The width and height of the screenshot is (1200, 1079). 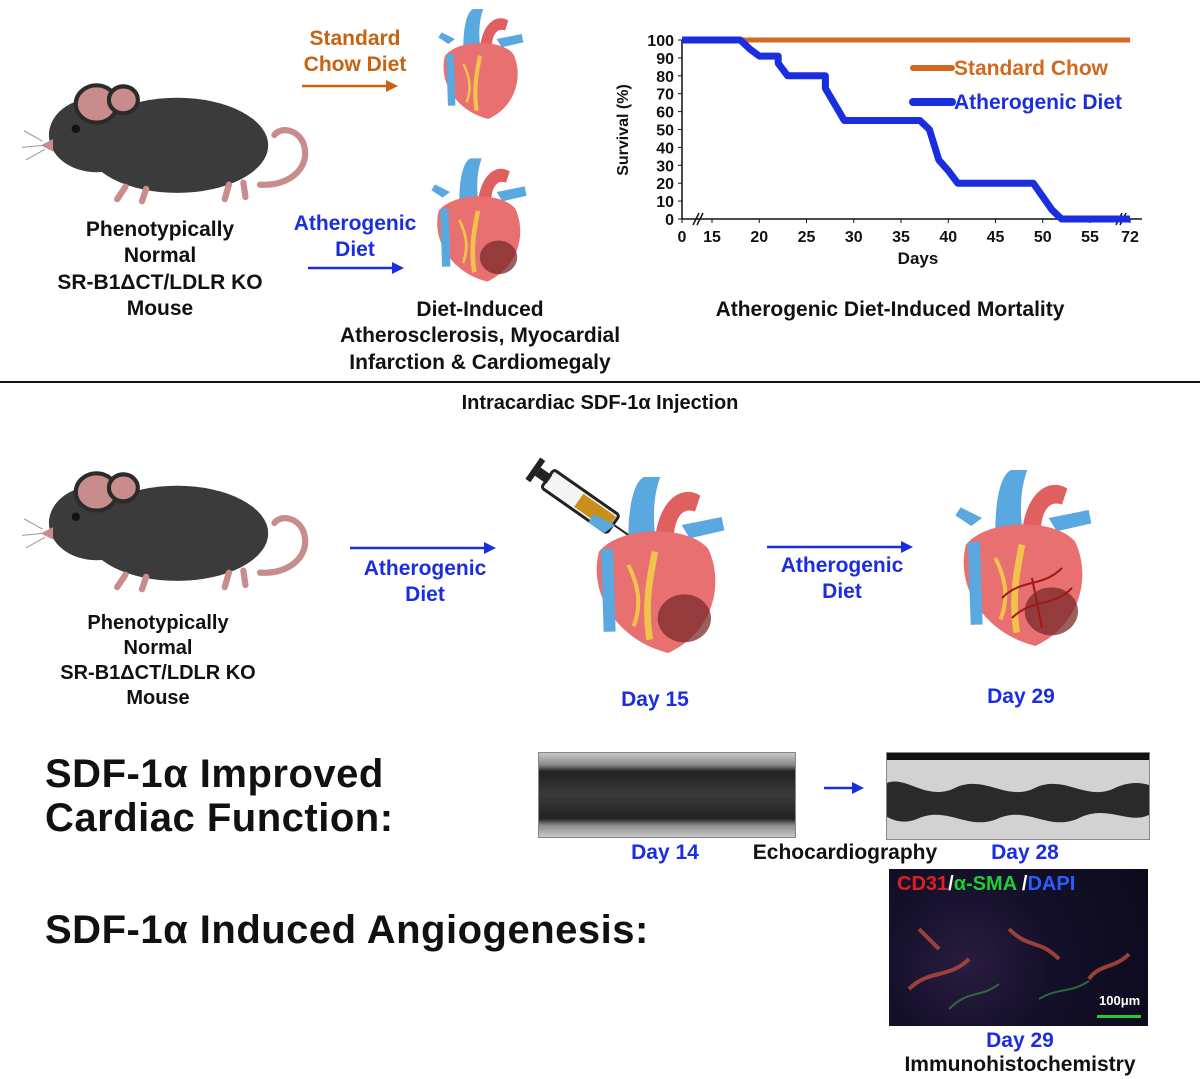 What do you see at coordinates (1043, 237) in the screenshot?
I see `x-tick-label: 50` at bounding box center [1043, 237].